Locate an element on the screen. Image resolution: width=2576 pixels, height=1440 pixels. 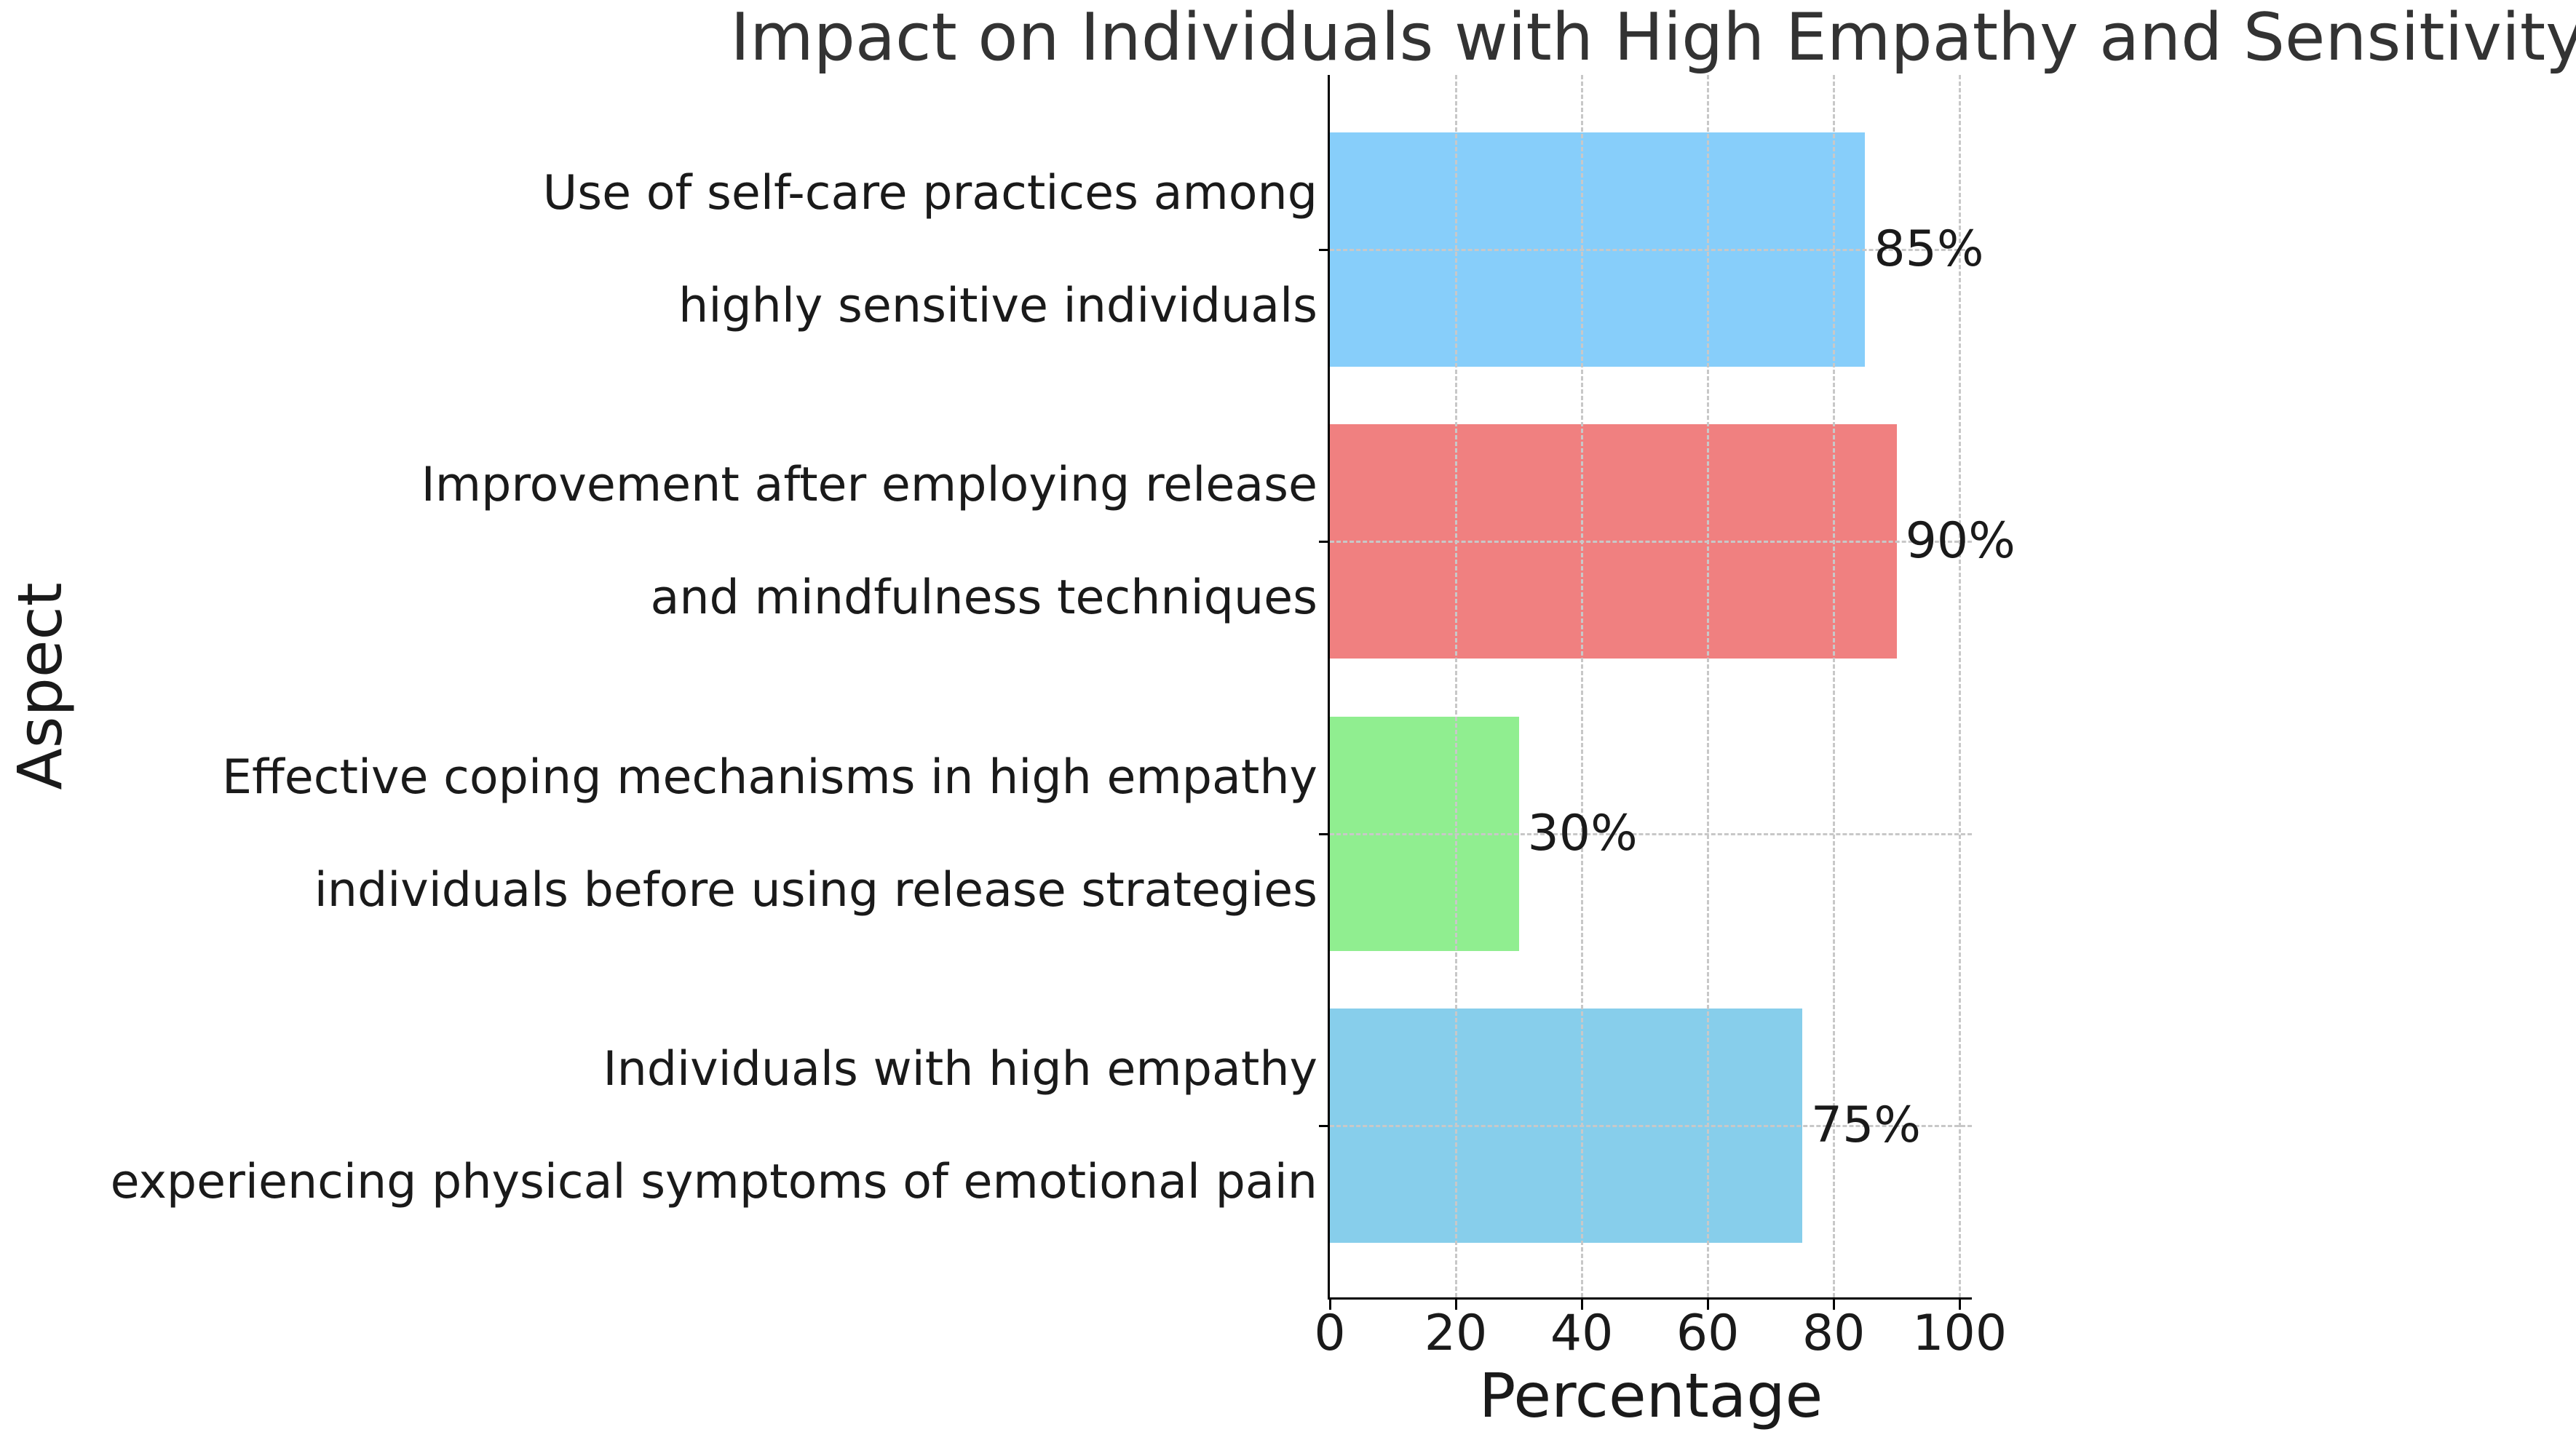
bar-value-label: 90% is located at coordinates (1960, 541).